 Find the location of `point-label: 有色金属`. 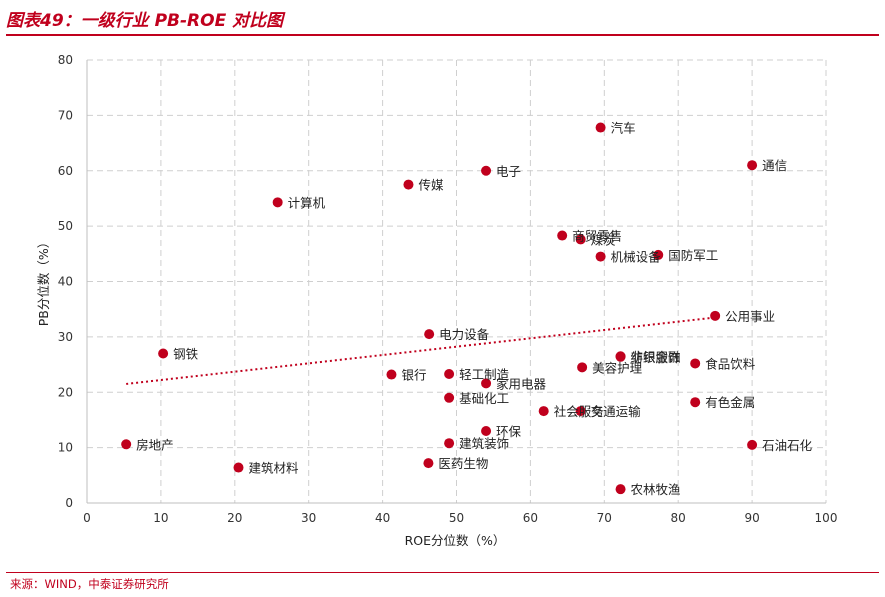

point-label: 有色金属 is located at coordinates (730, 402).